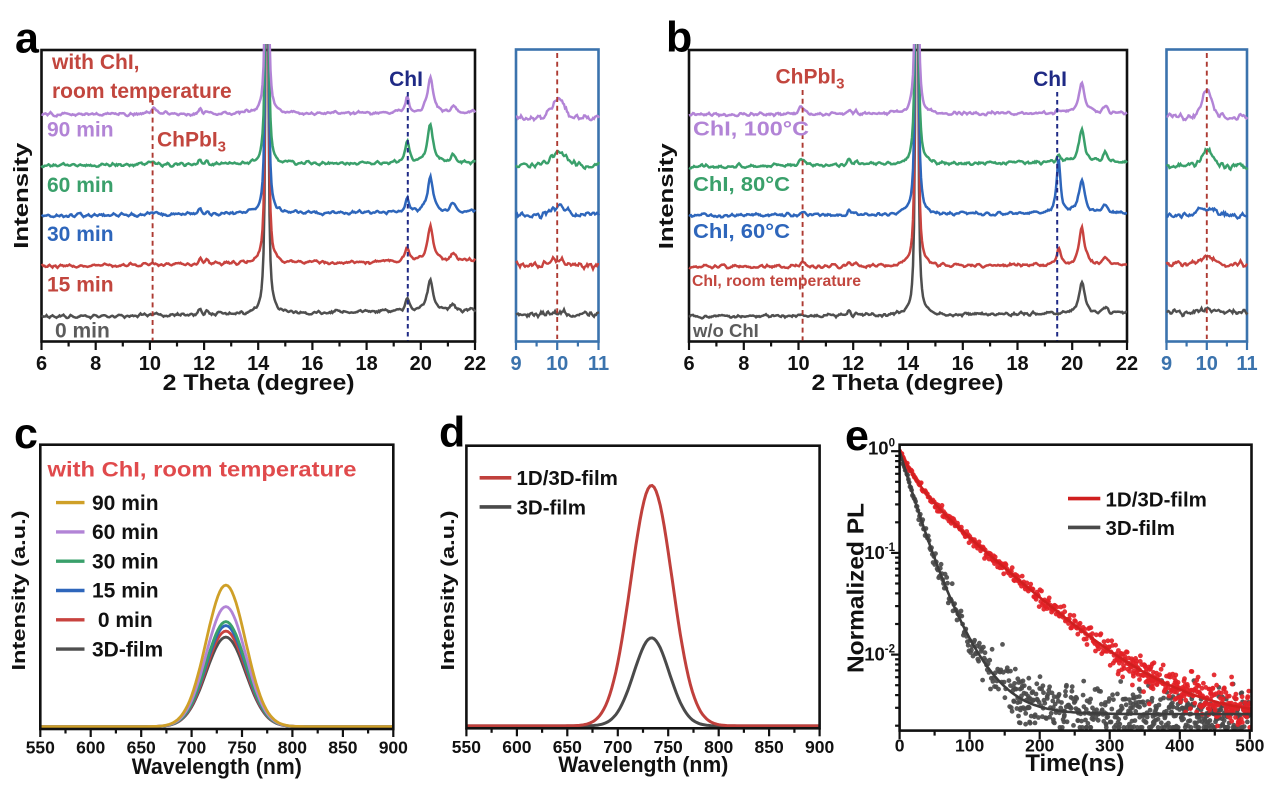 This screenshot has height=796, width=1270. I want to click on svg-text: with ChI, room temperature, so click(201, 470).